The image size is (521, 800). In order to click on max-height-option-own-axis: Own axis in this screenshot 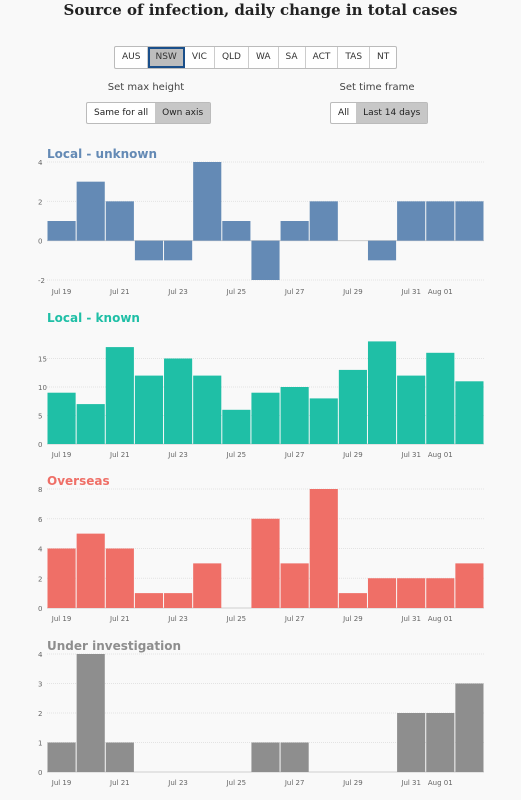, I will do `click(183, 113)`.